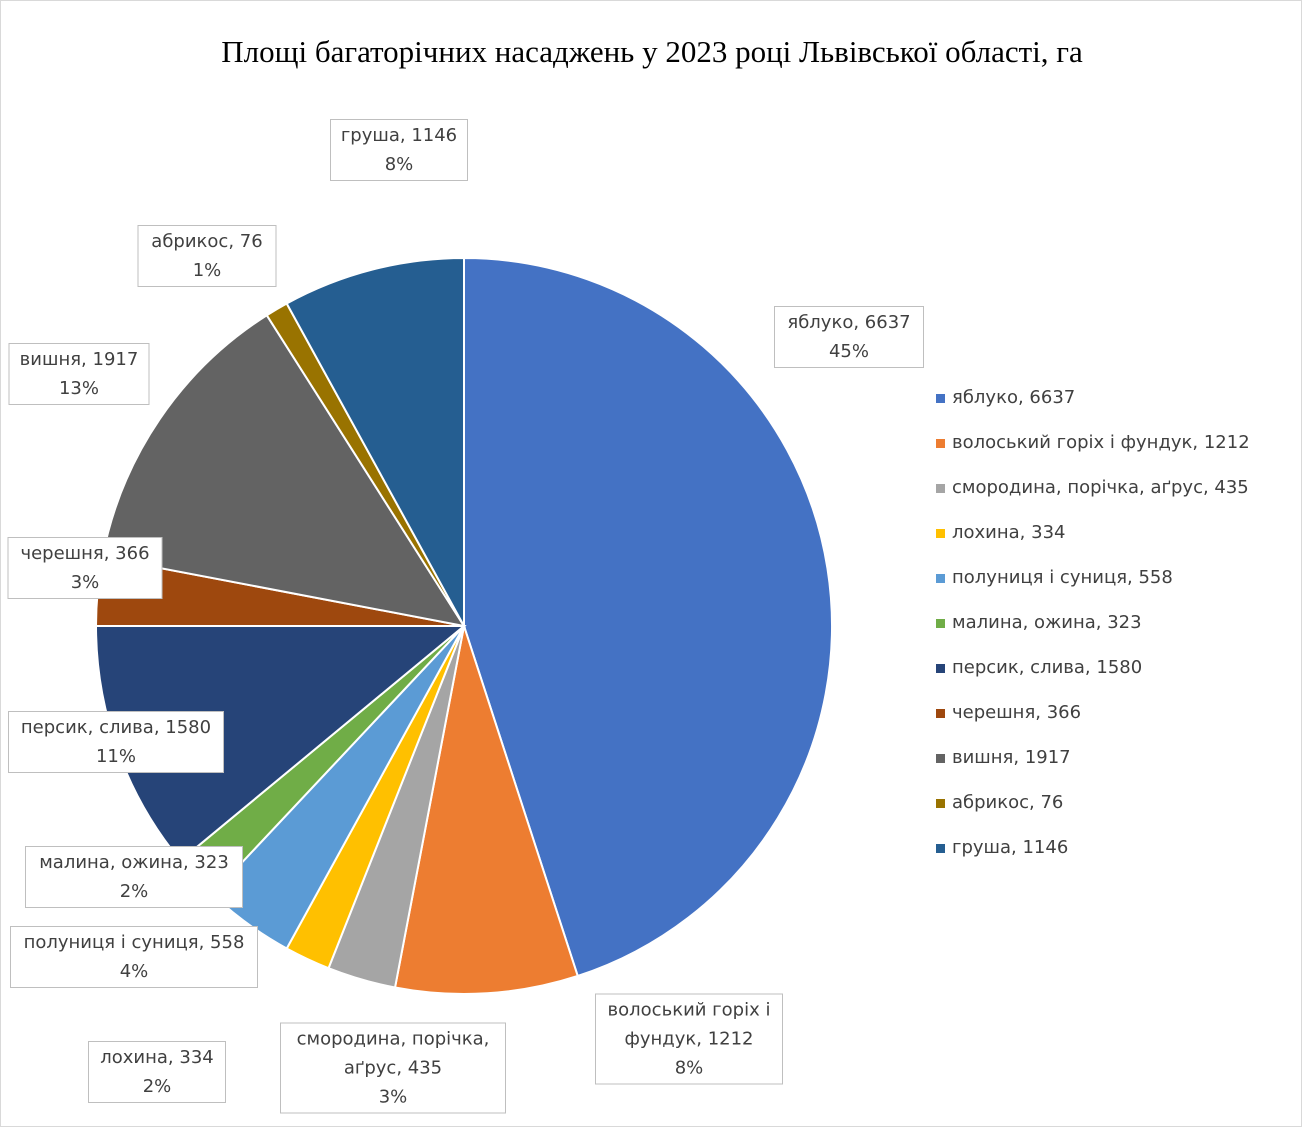 Image resolution: width=1302 pixels, height=1127 pixels. I want to click on label-category: полуниця і суниця, 558, so click(134, 942).